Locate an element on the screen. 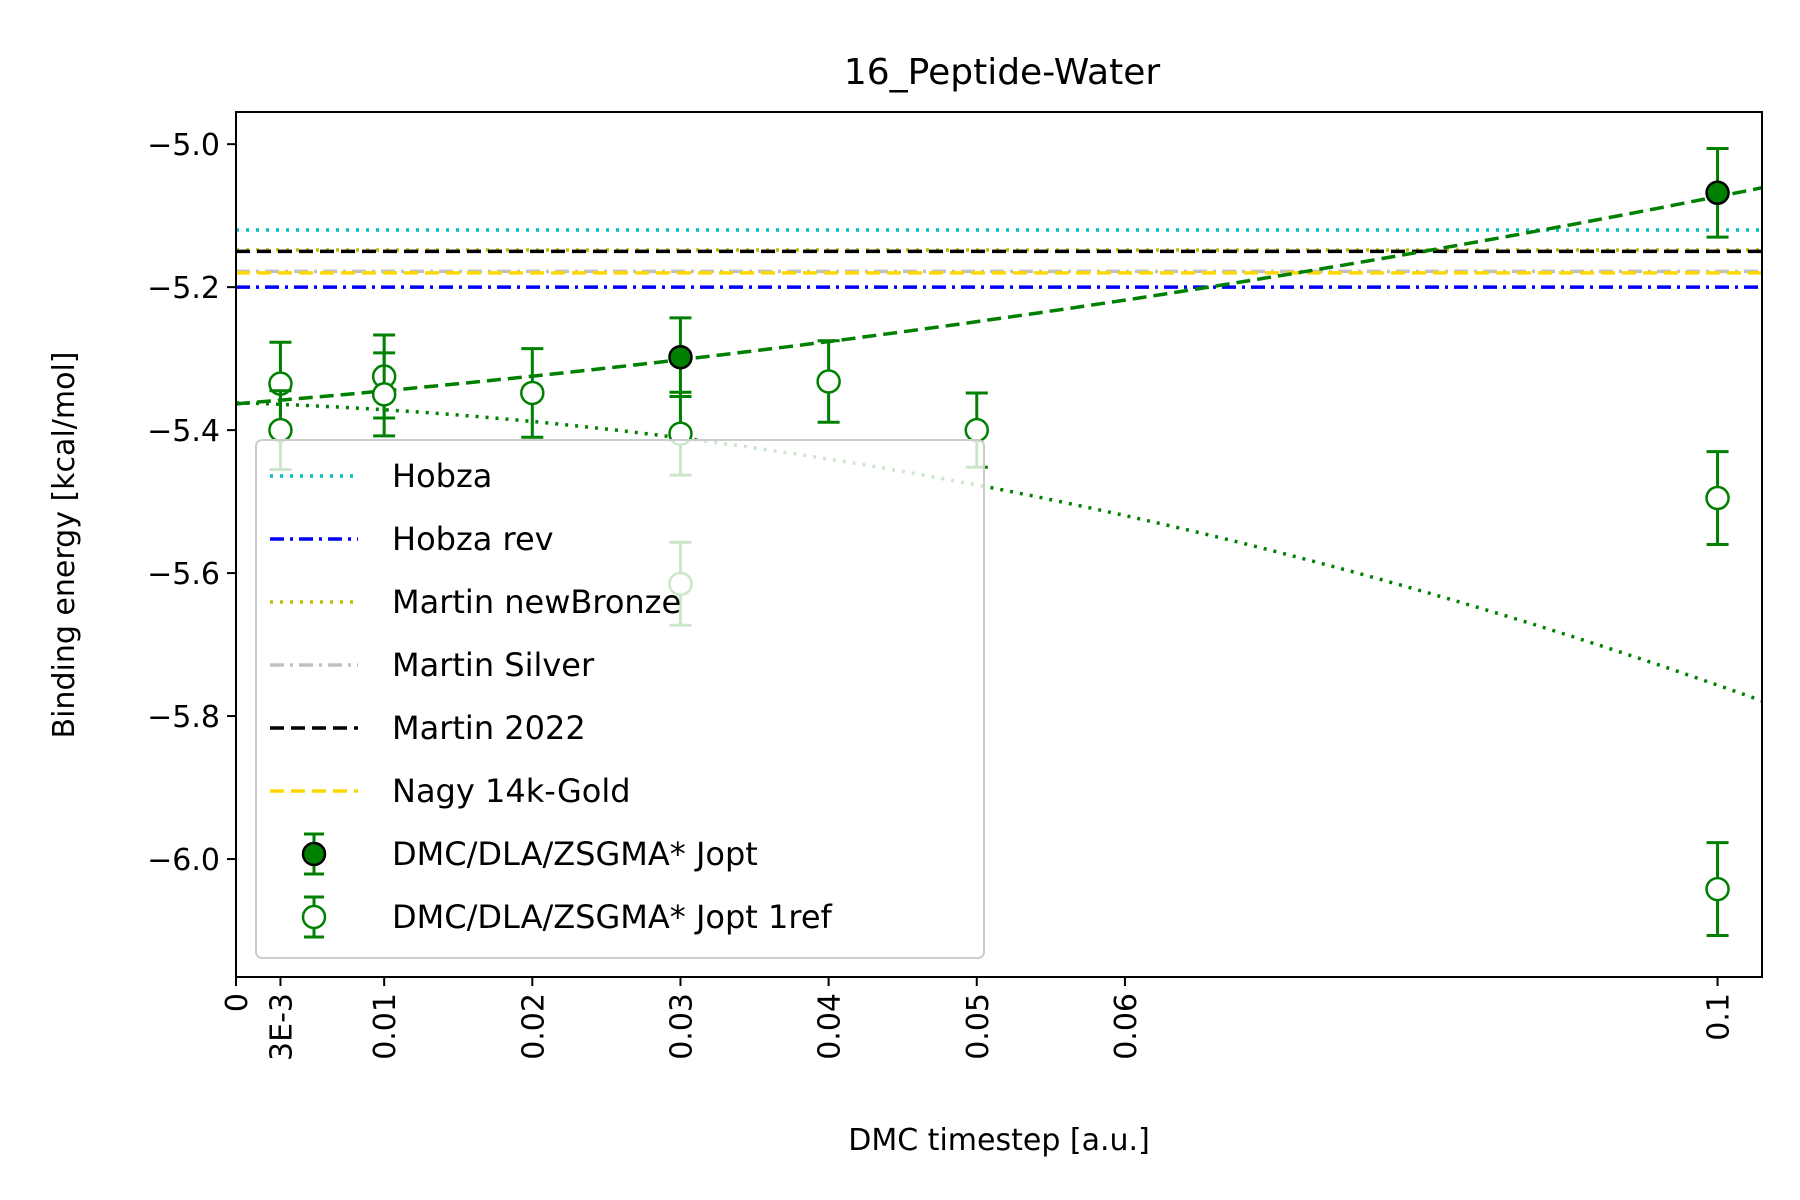 The width and height of the screenshot is (1800, 1200). y-tick-label: −5.0 is located at coordinates (183, 145).